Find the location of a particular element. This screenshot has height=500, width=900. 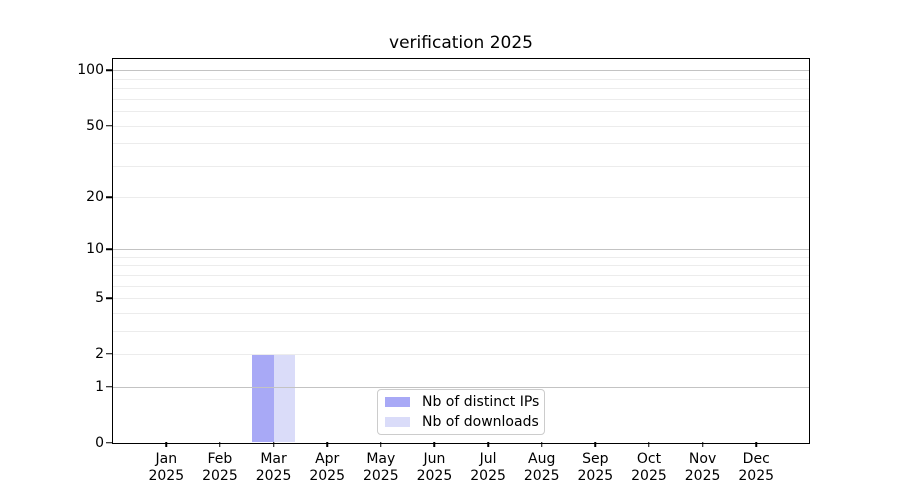

x-tick-label-nov: Nov 2025 is located at coordinates (702, 467).